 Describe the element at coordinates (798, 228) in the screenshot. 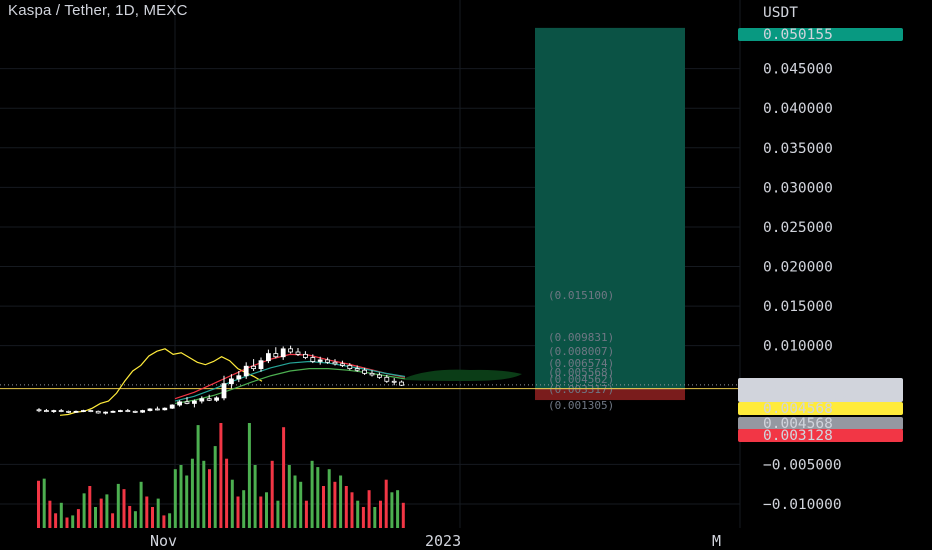

I see `price-tick-label: 0.025000` at that location.